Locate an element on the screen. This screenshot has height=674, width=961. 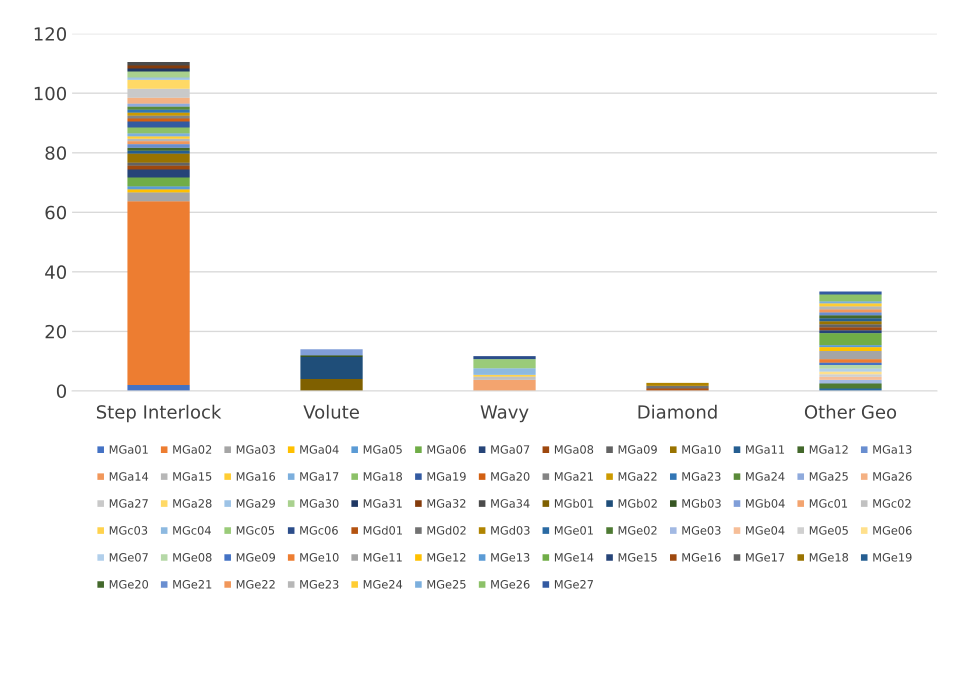
legend-label: MGd02 is located at coordinates (446, 530).